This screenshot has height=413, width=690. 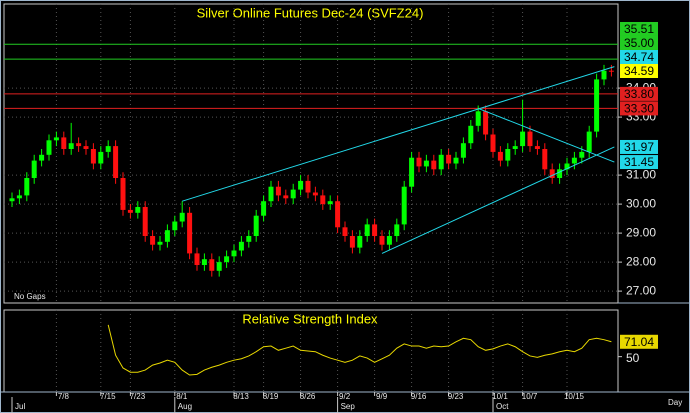 What do you see at coordinates (345, 396) in the screenshot?
I see `x-tick-label: 9/2` at bounding box center [345, 396].